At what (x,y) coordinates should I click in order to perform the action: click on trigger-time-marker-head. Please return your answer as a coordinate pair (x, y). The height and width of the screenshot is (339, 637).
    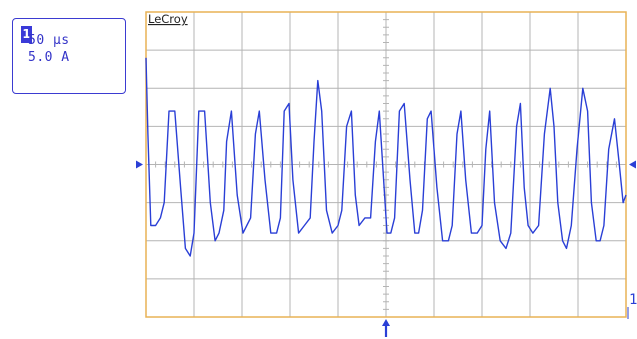
    Looking at the image, I should click on (386, 322).